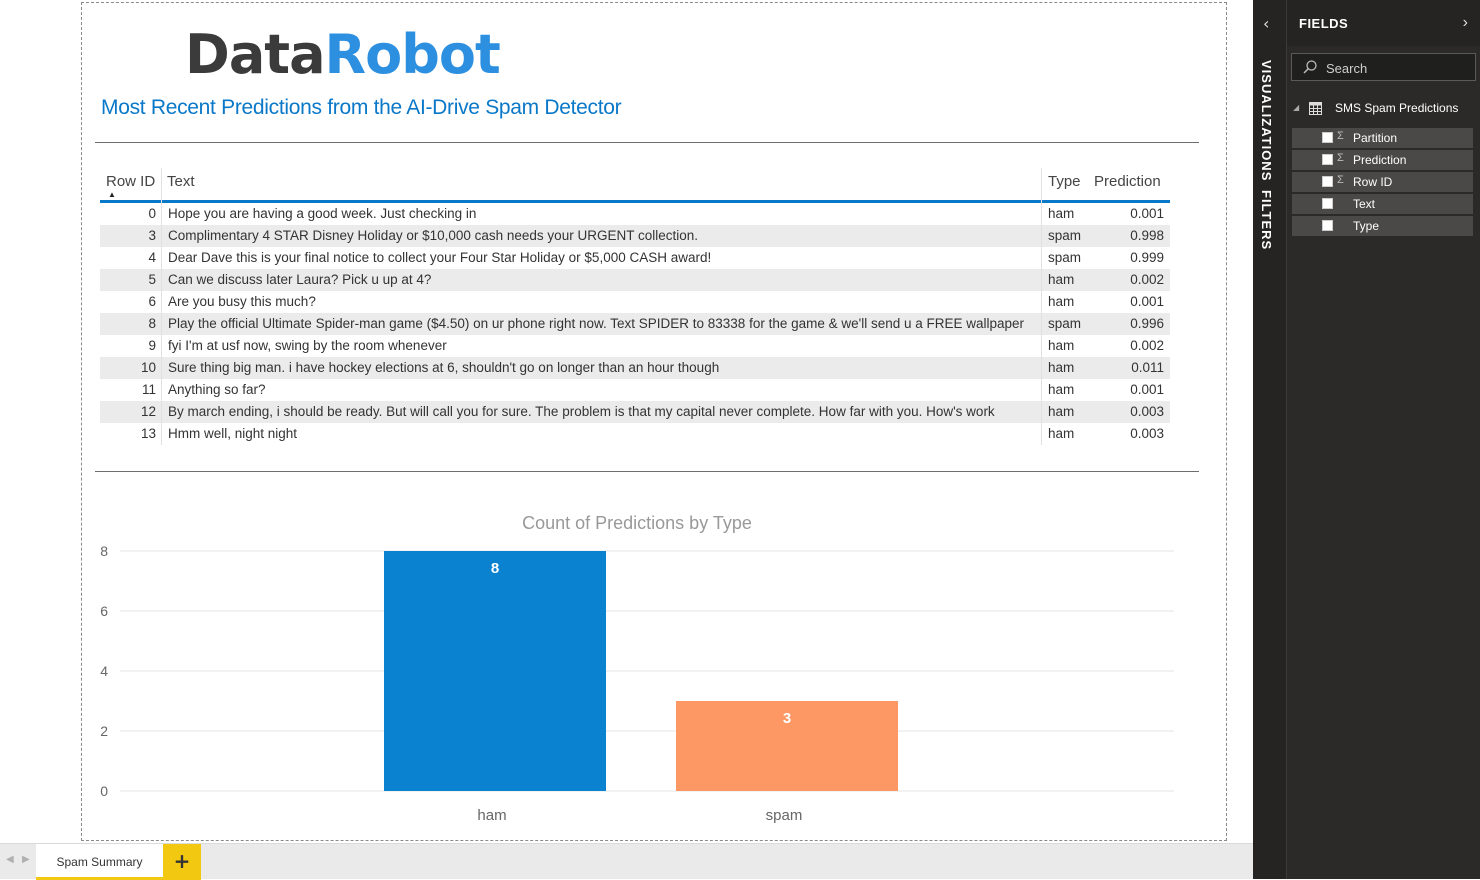 The width and height of the screenshot is (1480, 880). I want to click on collapse-triangle-icon: ◢, so click(1296, 107).